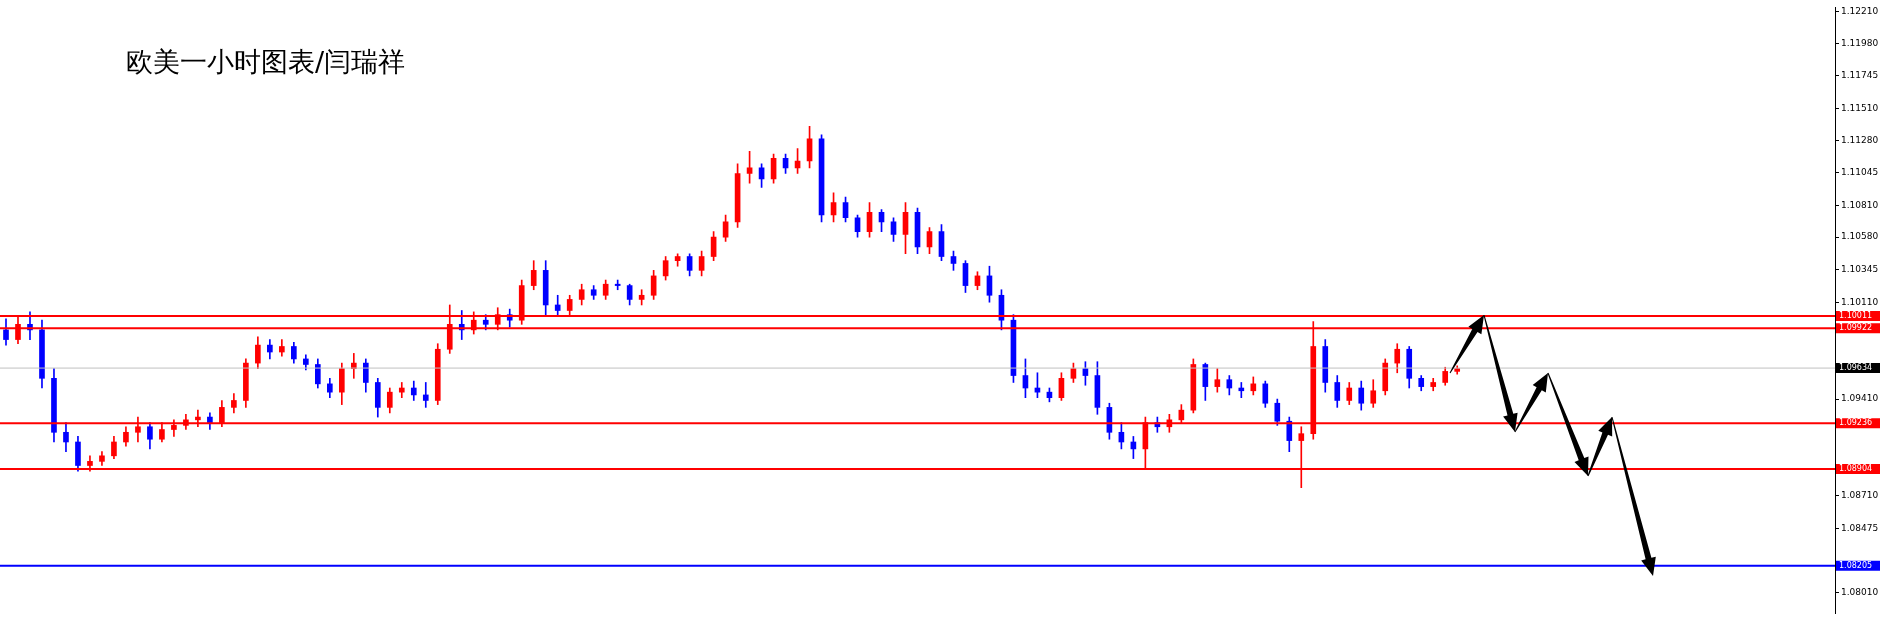 This screenshot has height=621, width=1881. What do you see at coordinates (1856, 328) in the screenshot?
I see `ref-line-label: 1.09922` at bounding box center [1856, 328].